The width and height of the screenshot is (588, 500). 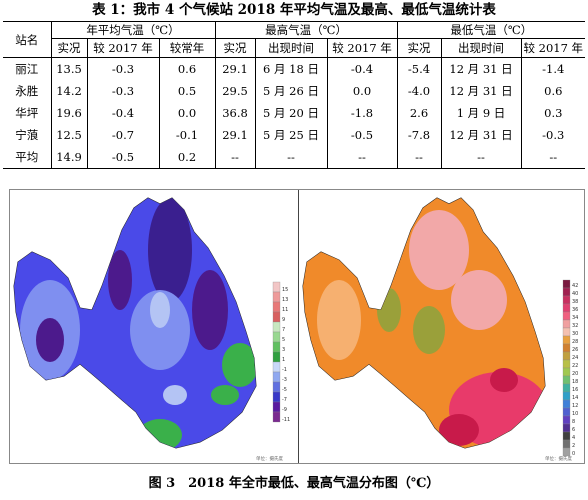 What do you see at coordinates (573, 454) in the screenshot?
I see `max-legend-label: 0` at bounding box center [573, 454].